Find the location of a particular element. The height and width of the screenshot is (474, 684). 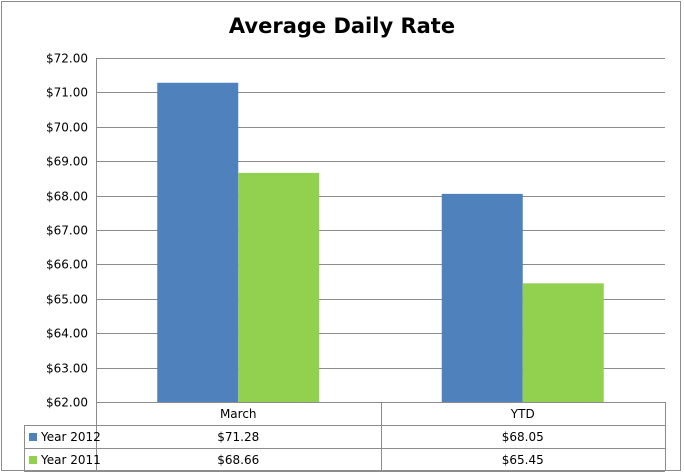

data-label: $68.05 is located at coordinates (523, 437).